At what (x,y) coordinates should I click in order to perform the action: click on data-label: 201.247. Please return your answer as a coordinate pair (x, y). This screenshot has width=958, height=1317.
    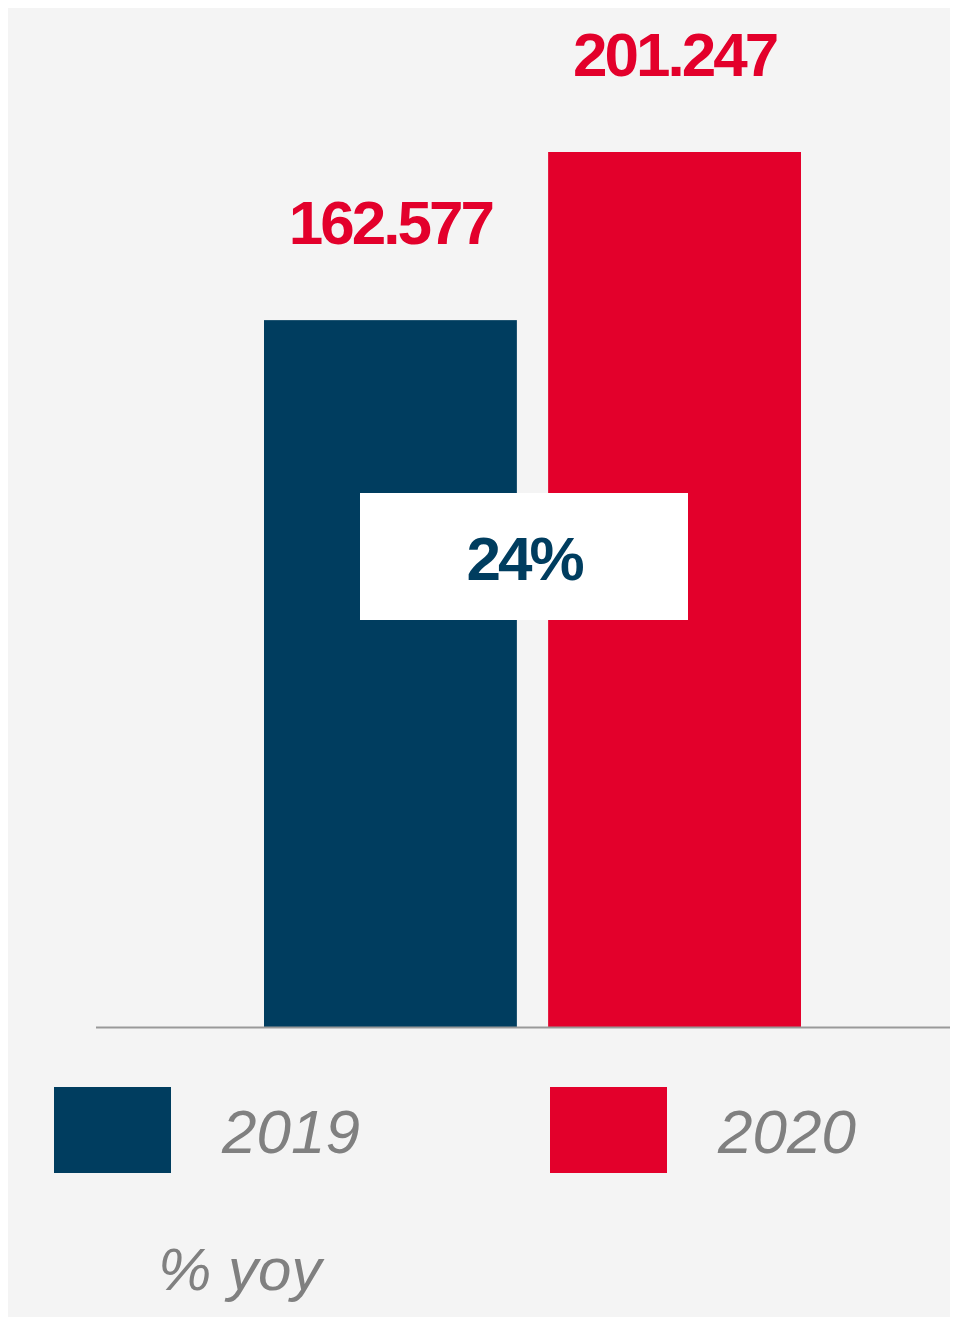
    Looking at the image, I should click on (675, 54).